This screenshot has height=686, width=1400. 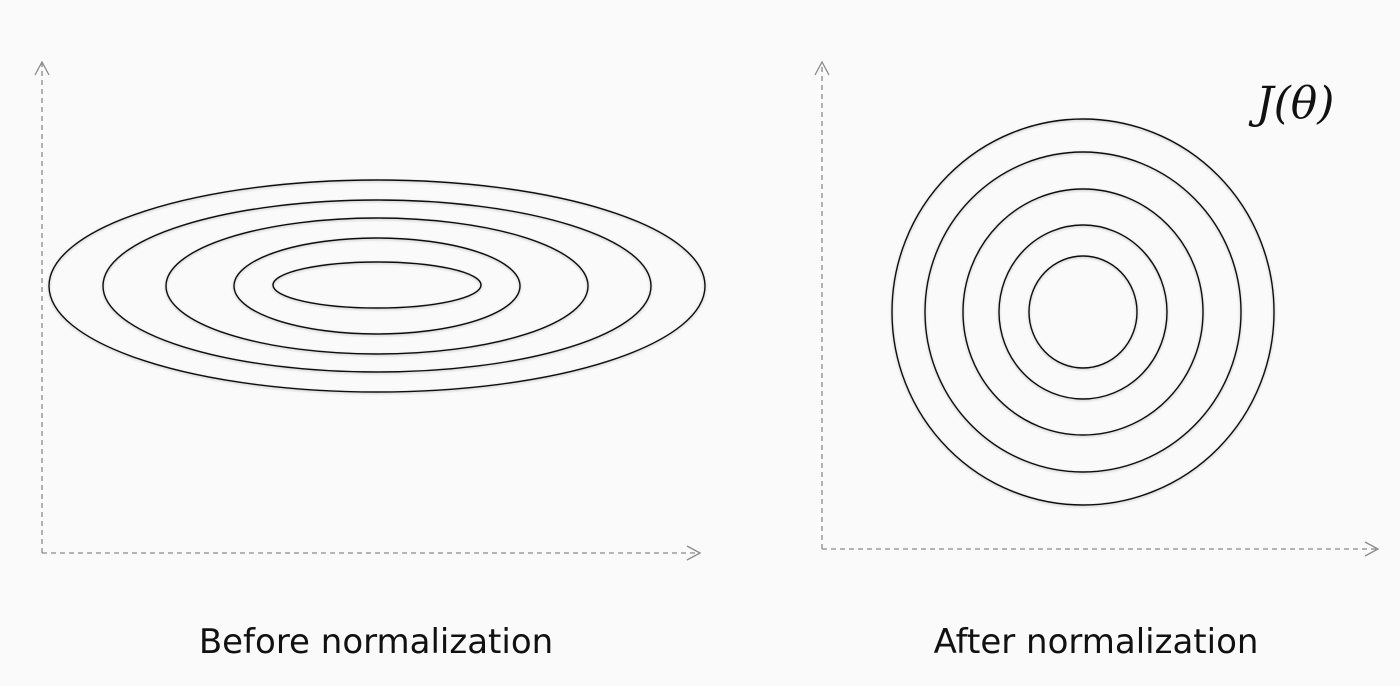 What do you see at coordinates (376, 642) in the screenshot?
I see `before-normalization-caption: Before normalization` at bounding box center [376, 642].